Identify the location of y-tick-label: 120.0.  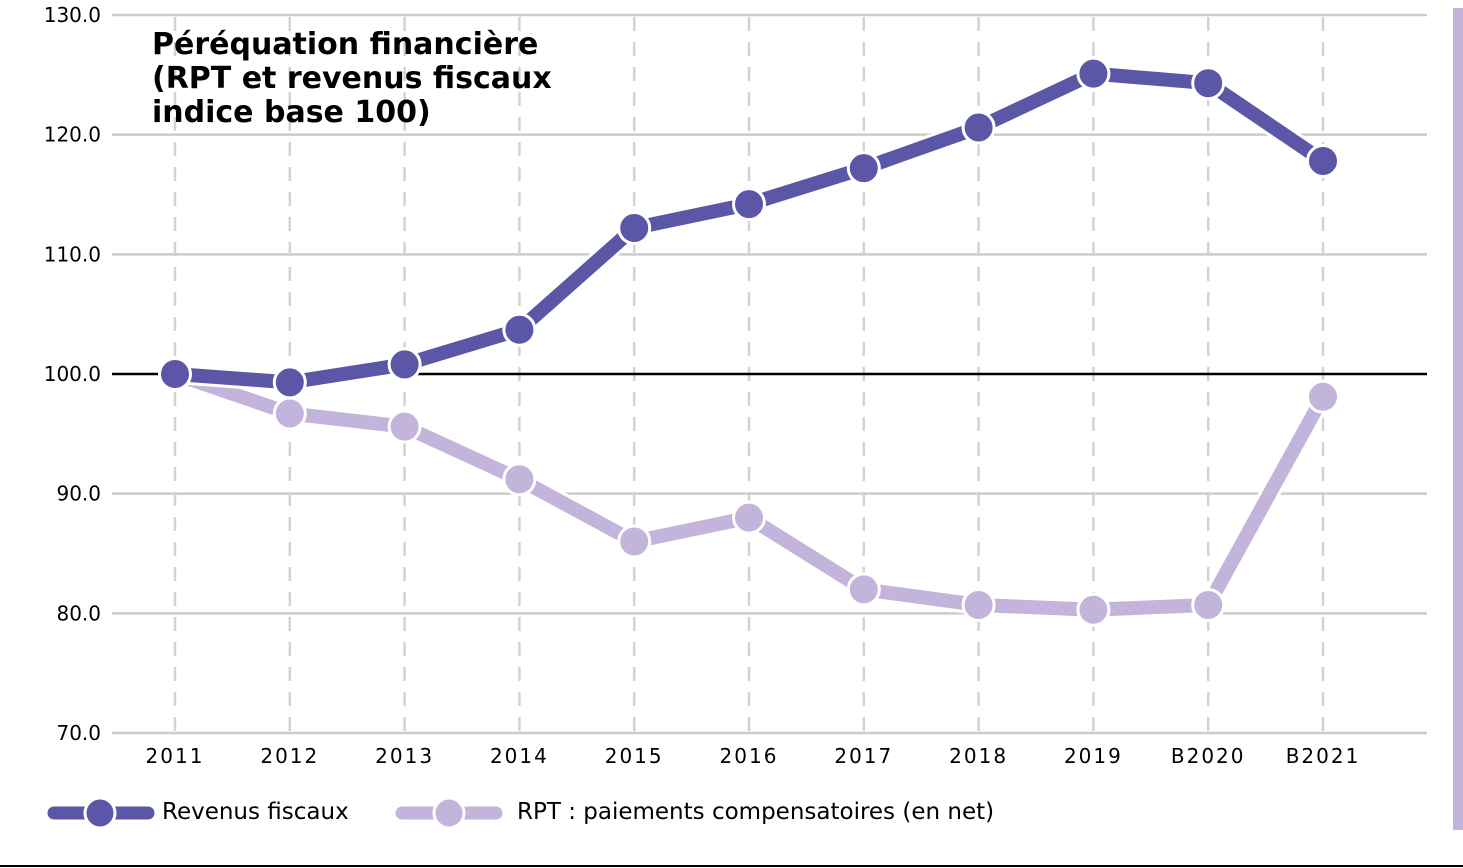
(72, 135).